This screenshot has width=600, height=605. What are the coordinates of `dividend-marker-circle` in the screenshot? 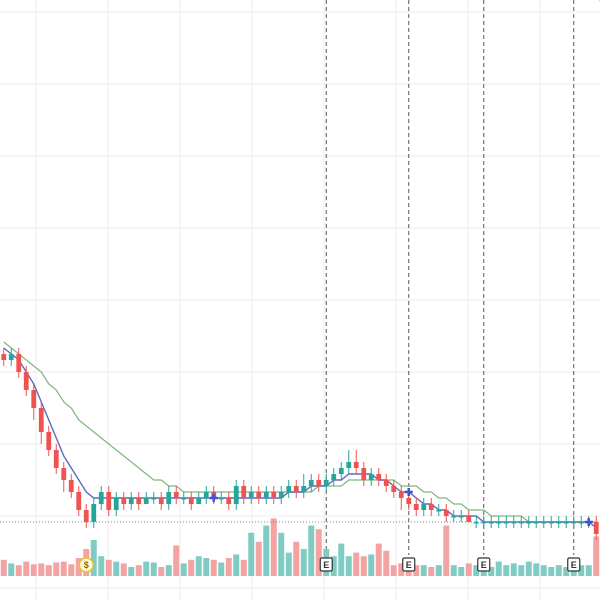 It's located at (86, 565).